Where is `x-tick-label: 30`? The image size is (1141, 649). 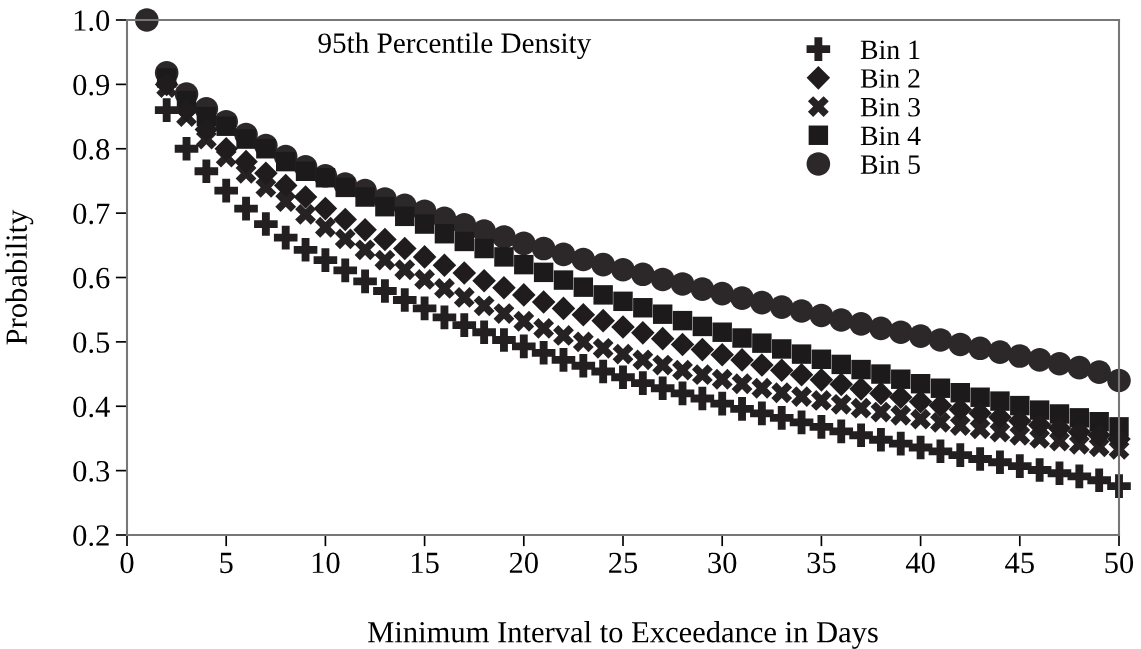 x-tick-label: 30 is located at coordinates (722, 563).